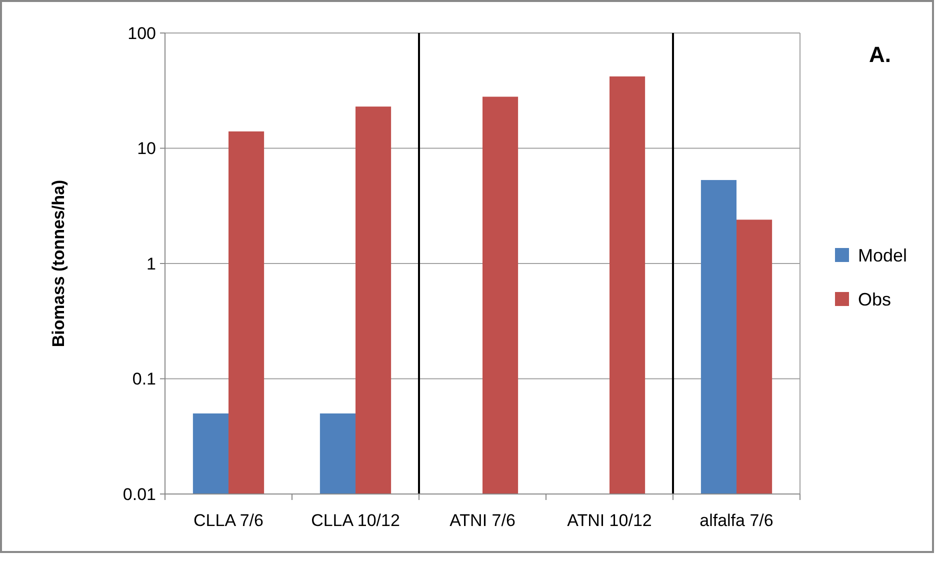 This screenshot has height=561, width=938. Describe the element at coordinates (142, 33) in the screenshot. I see `y-tick-label: 100` at that location.